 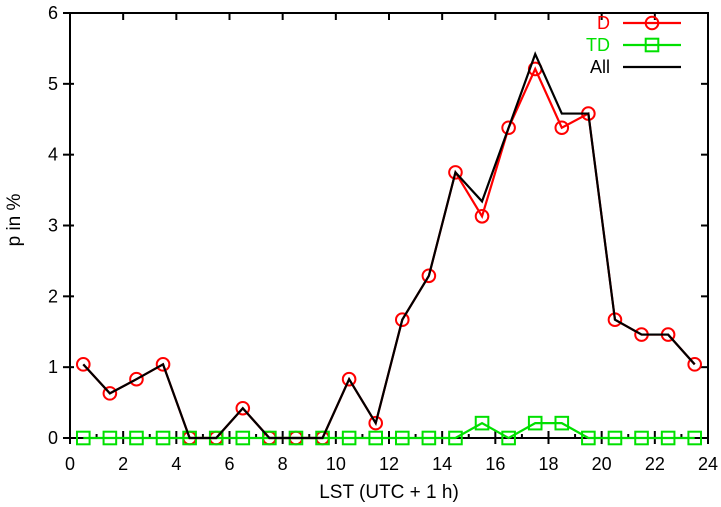 I want to click on legend-label-all: All, so click(x=599, y=67).